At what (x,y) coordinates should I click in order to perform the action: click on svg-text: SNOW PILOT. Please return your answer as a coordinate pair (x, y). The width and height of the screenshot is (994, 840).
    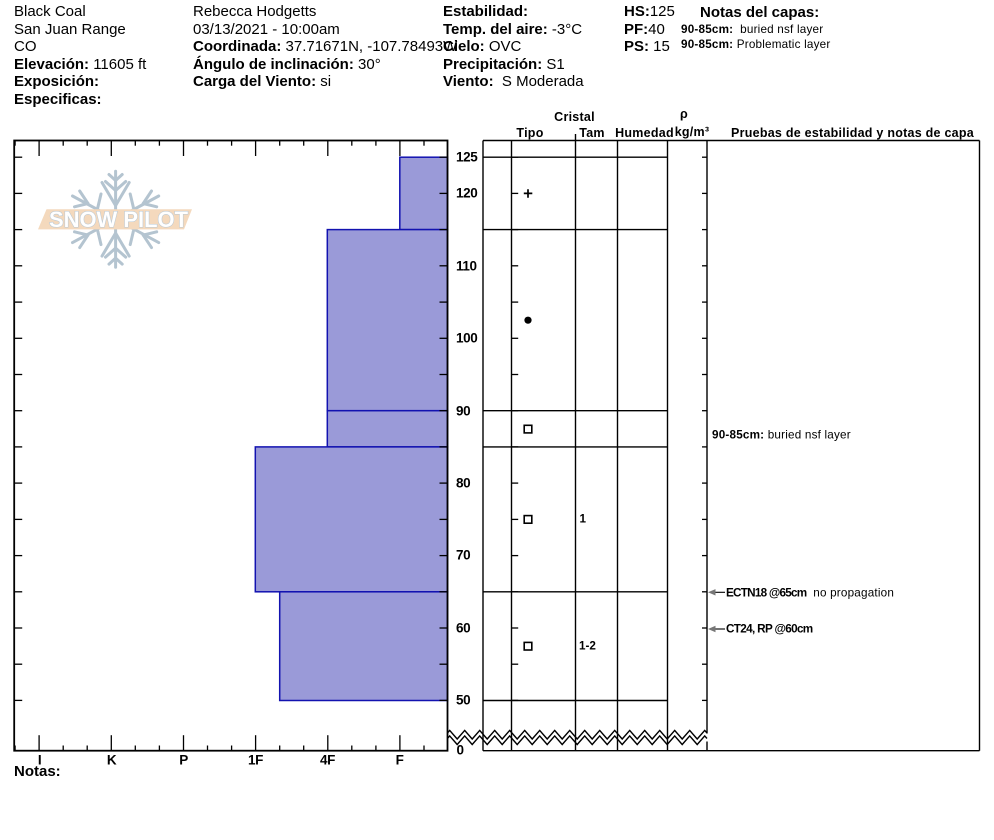
    Looking at the image, I should click on (118, 219).